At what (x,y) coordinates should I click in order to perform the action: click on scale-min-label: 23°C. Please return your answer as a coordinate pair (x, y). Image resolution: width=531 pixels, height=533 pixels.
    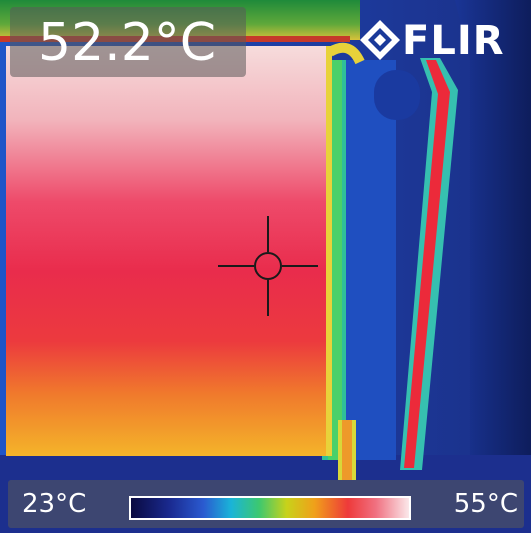
    Looking at the image, I should click on (54, 504).